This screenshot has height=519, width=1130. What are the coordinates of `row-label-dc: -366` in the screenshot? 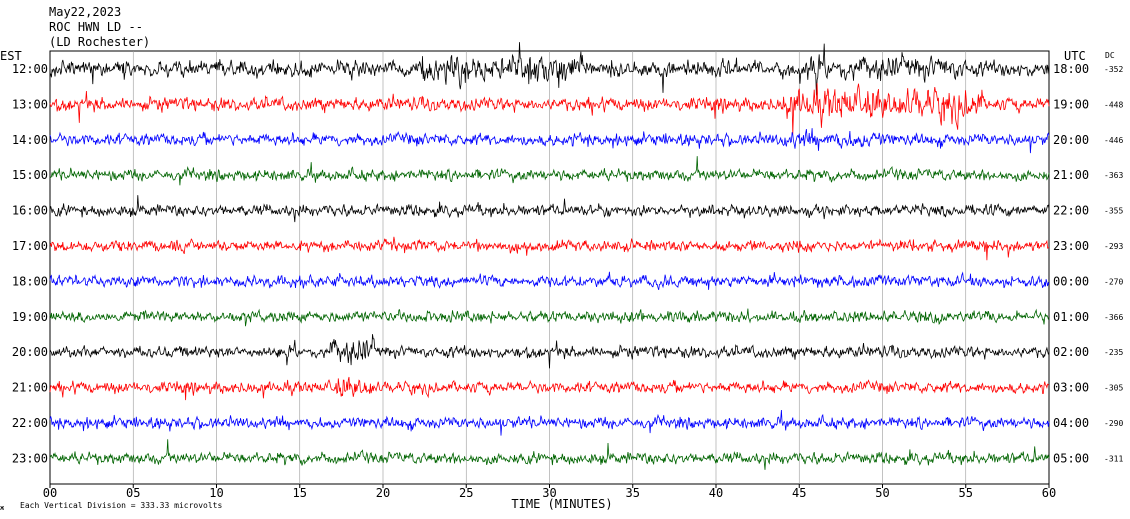 It's located at (1113, 317).